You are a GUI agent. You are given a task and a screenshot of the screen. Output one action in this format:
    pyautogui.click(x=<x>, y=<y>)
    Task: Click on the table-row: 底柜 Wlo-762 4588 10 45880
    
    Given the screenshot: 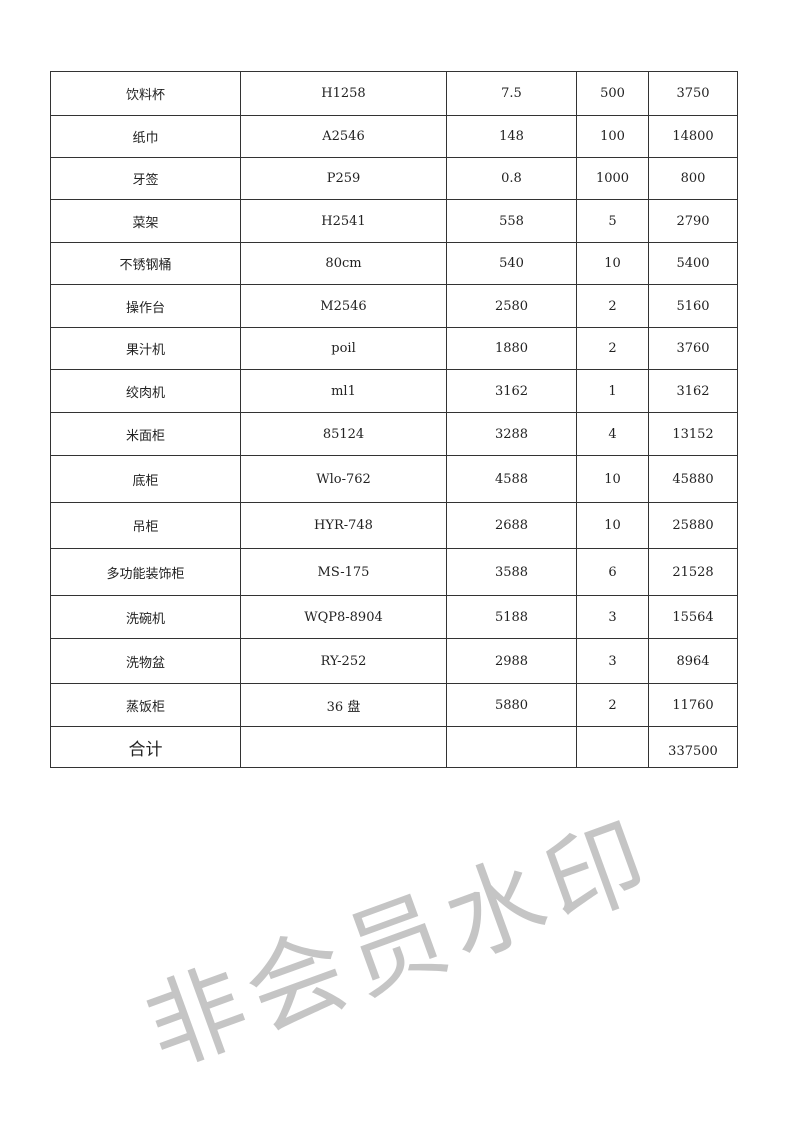 What is the action you would take?
    pyautogui.click(x=394, y=479)
    